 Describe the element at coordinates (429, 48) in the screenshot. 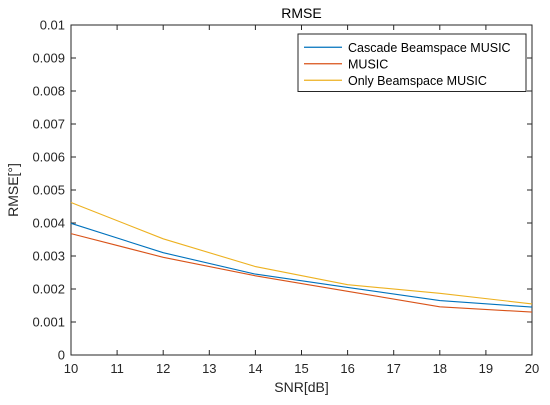

I see `legend-entry: Cascade Beamspace MUSIC` at that location.